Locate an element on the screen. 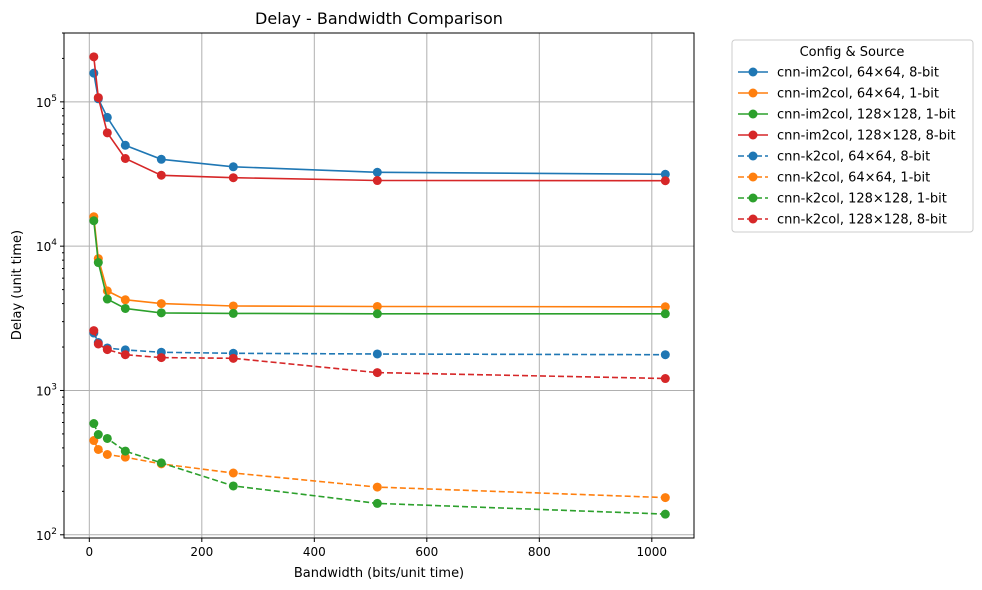 The image size is (982, 590). legend-label: cnn-im2col, 128×128, 8-bit is located at coordinates (866, 136).